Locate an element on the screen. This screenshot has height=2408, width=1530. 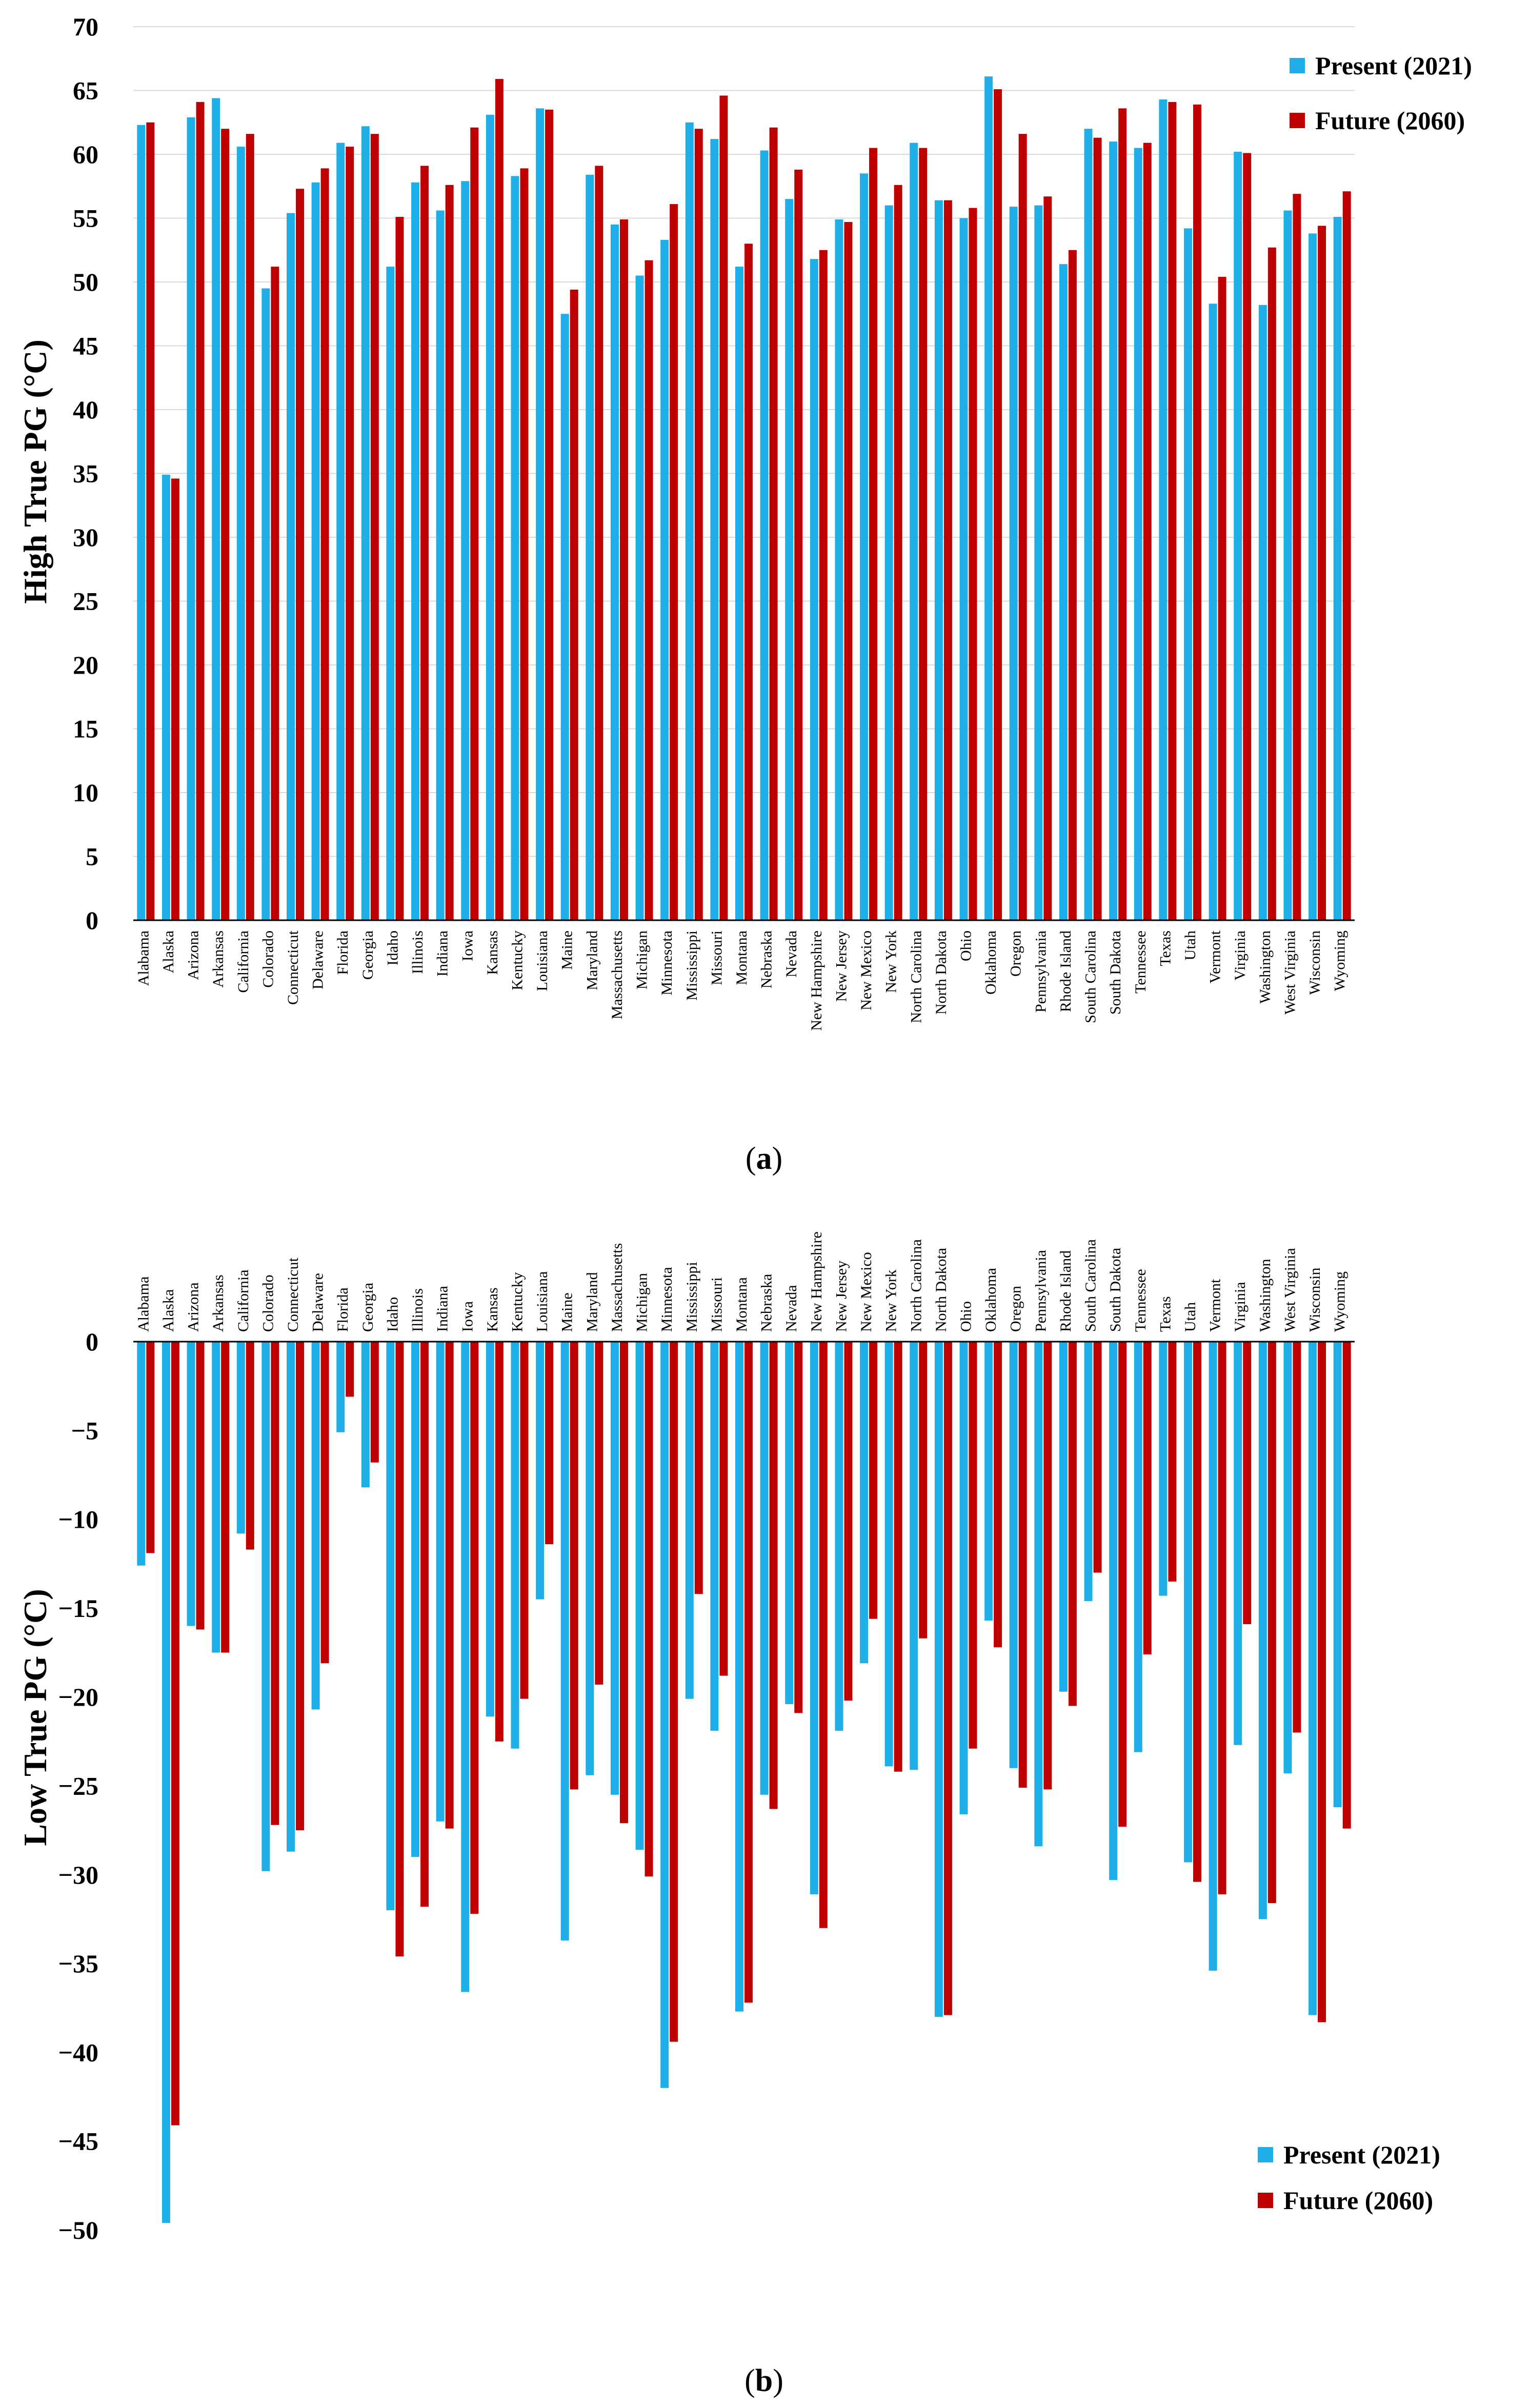
bar-future-oregon is located at coordinates (1022, 527).